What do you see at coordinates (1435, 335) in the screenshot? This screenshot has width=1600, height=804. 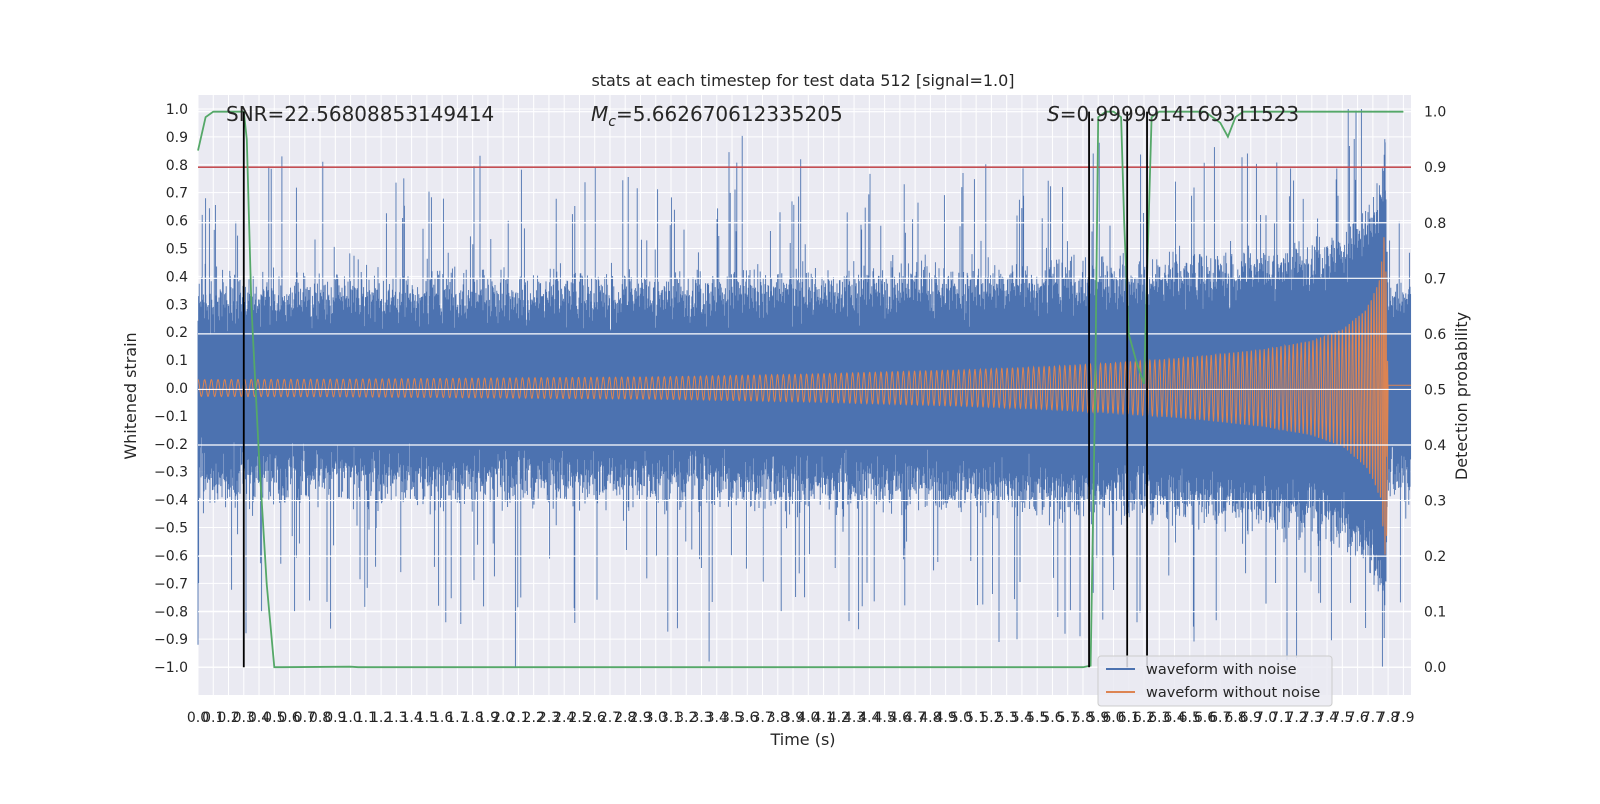 I see `y2-tick-label: 0.6` at bounding box center [1435, 335].